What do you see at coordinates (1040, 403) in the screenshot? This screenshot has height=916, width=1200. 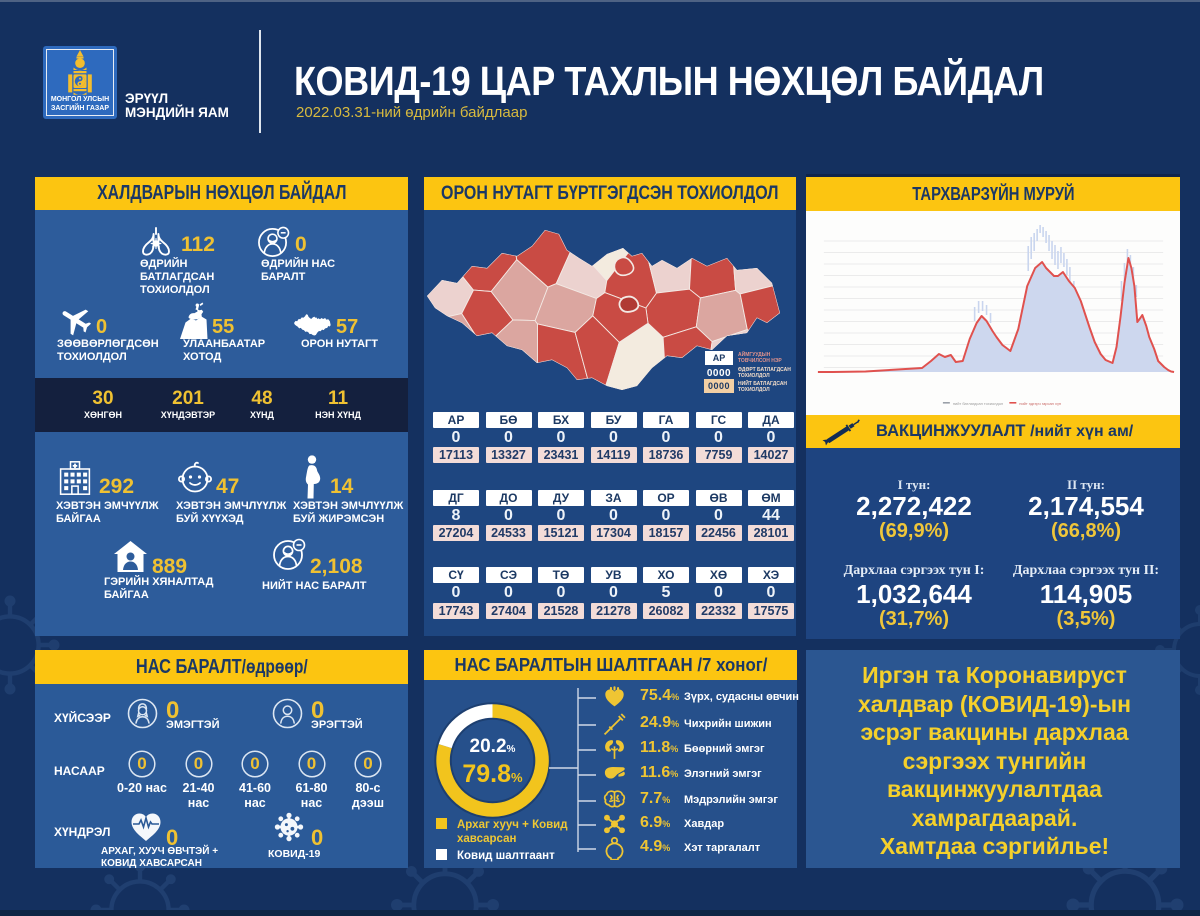 I see `svg-text: нийт эдгэрч гарсан хүн` at bounding box center [1040, 403].